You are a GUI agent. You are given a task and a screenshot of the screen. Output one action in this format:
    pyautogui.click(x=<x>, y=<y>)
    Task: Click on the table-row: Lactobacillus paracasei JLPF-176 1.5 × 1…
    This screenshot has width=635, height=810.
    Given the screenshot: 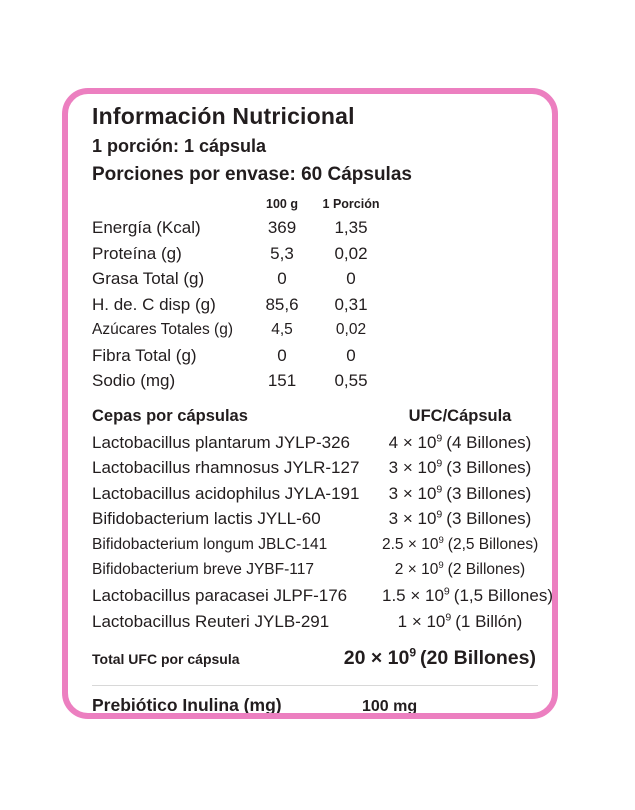 What is the action you would take?
    pyautogui.click(x=322, y=596)
    